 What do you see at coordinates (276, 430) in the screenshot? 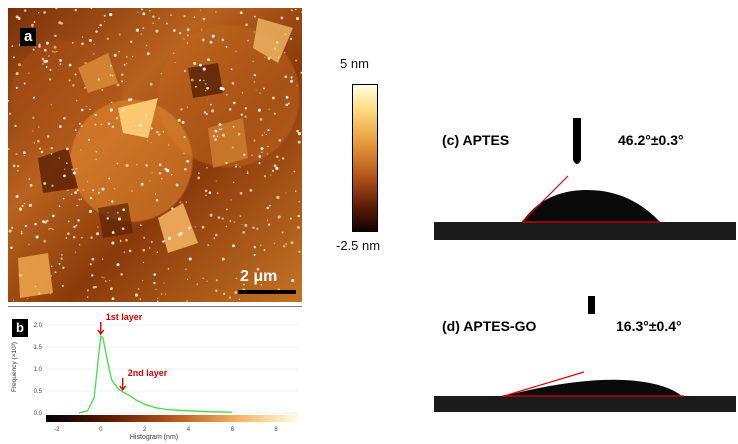
I see `x-tick-label: 8` at bounding box center [276, 430].